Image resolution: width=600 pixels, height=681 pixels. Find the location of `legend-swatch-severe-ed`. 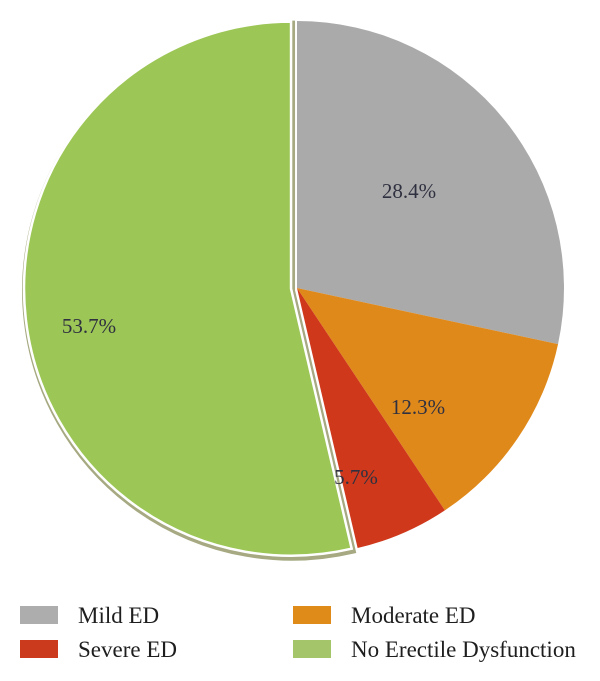

legend-swatch-severe-ed is located at coordinates (39, 649).